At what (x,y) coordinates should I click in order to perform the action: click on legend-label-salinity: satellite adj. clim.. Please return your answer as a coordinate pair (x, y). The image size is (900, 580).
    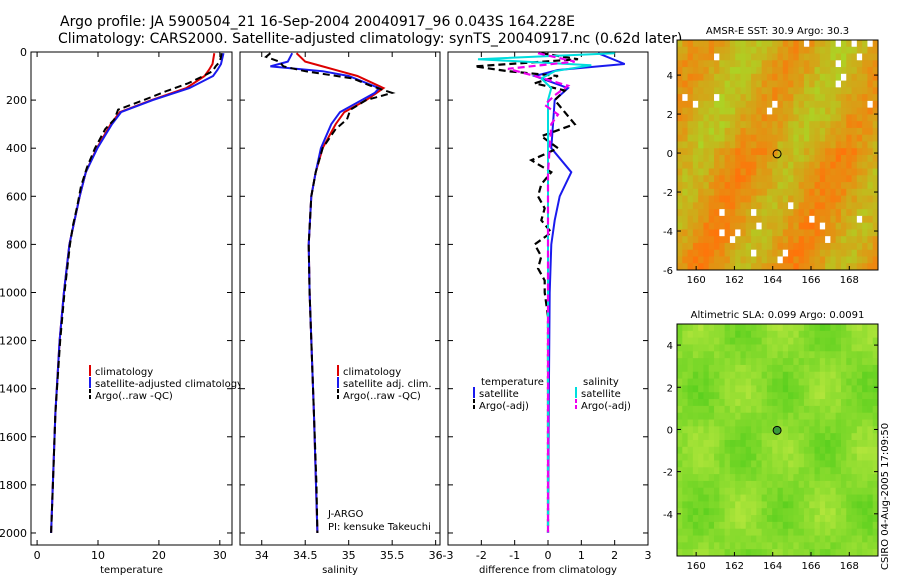
    Looking at the image, I should click on (387, 384).